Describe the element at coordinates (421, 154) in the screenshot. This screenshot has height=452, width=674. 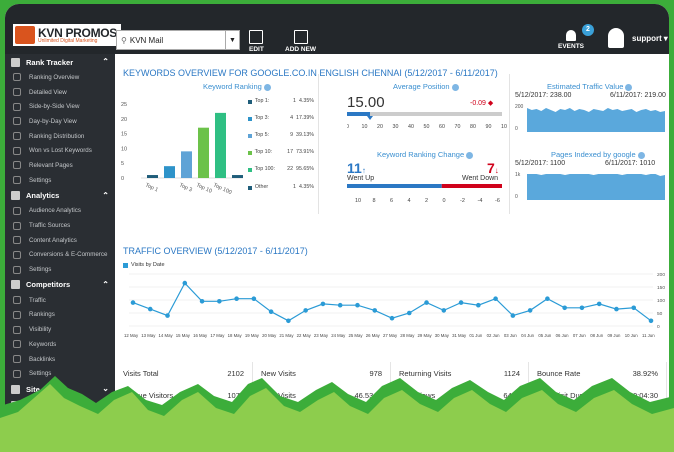
I see `ranking-change-title-text: Keyword Ranking Change` at that location.